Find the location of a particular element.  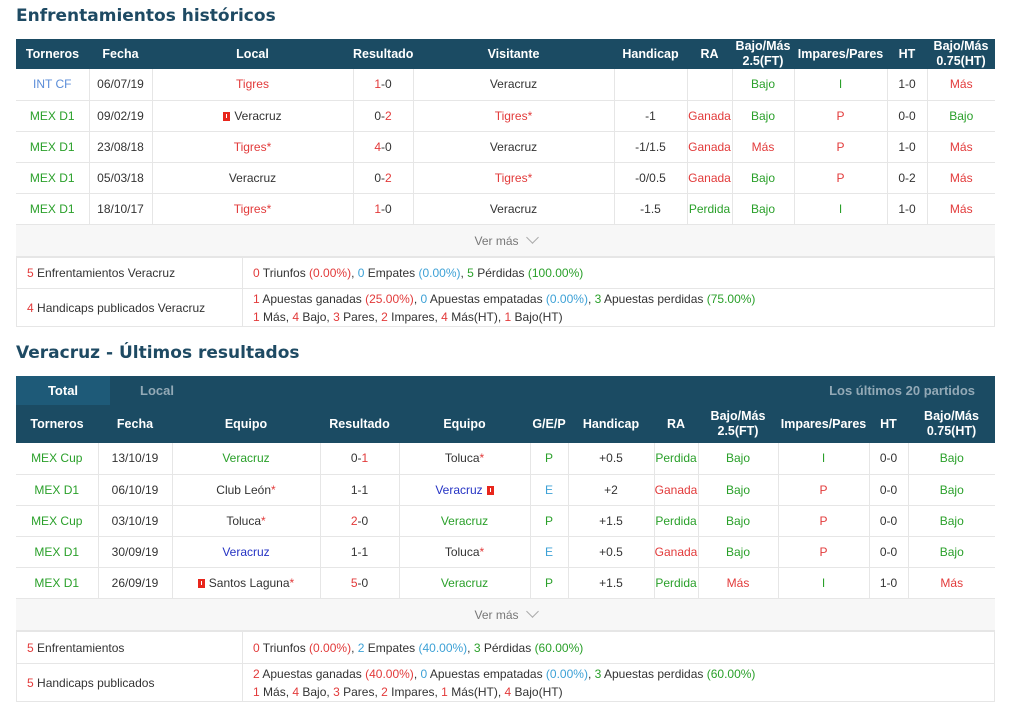

recent-title: Veracruz - Últimos resultados is located at coordinates (158, 353).